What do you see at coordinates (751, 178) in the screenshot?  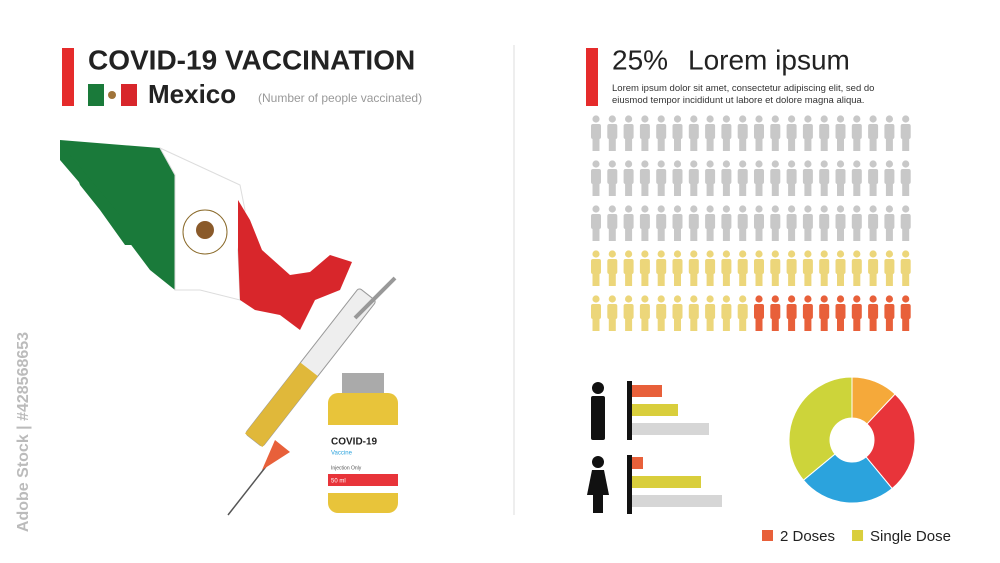 I see `people-group` at bounding box center [751, 178].